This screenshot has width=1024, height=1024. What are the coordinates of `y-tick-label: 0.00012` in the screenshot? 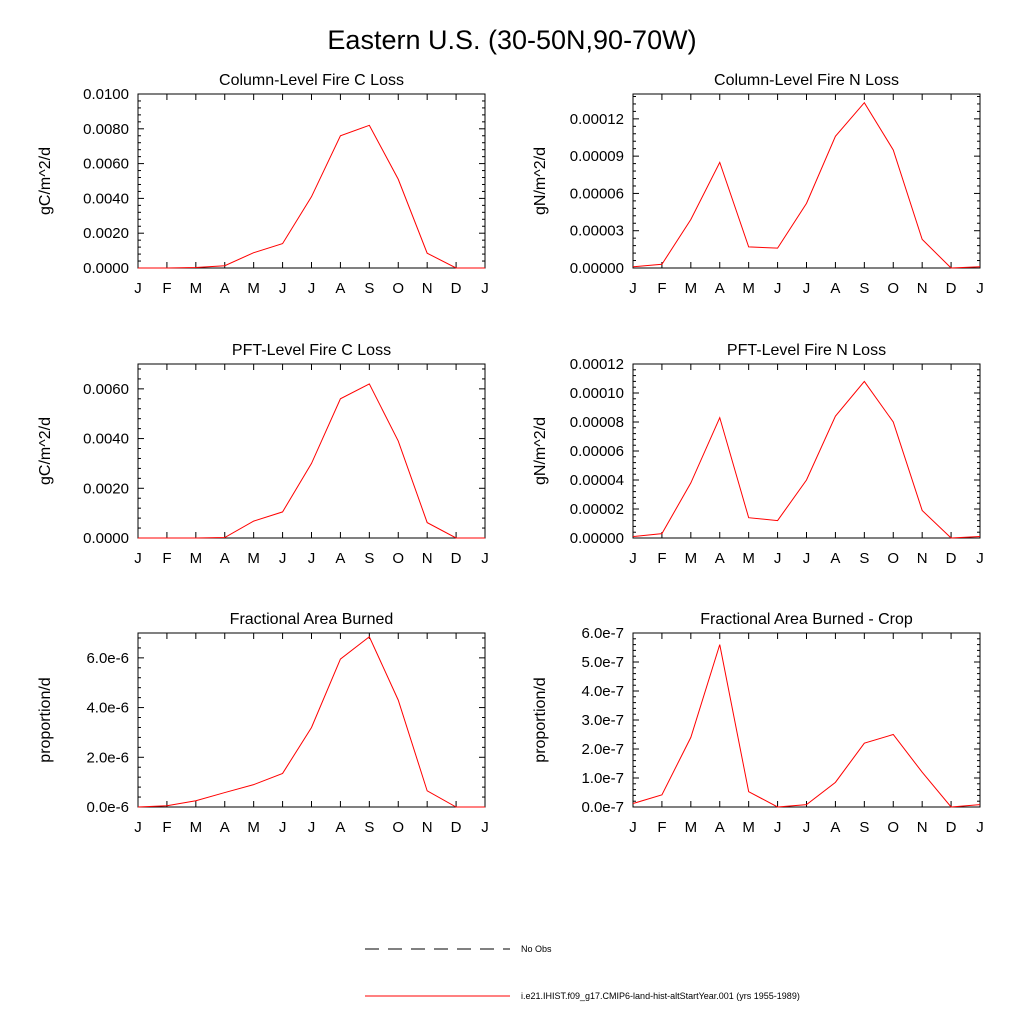 It's located at (597, 119).